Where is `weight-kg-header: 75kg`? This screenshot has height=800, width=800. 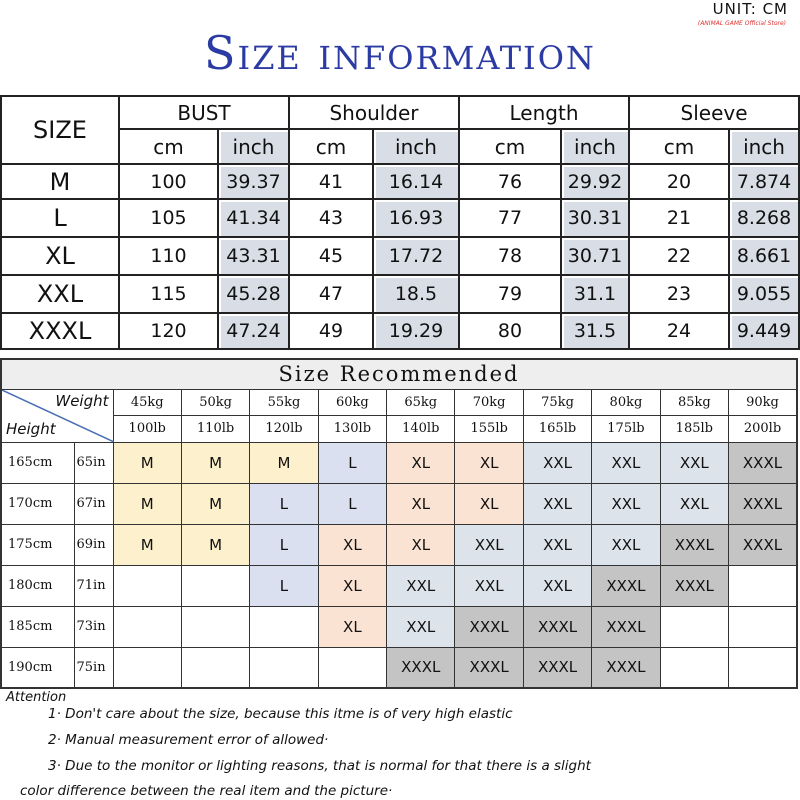 weight-kg-header: 75kg is located at coordinates (557, 402).